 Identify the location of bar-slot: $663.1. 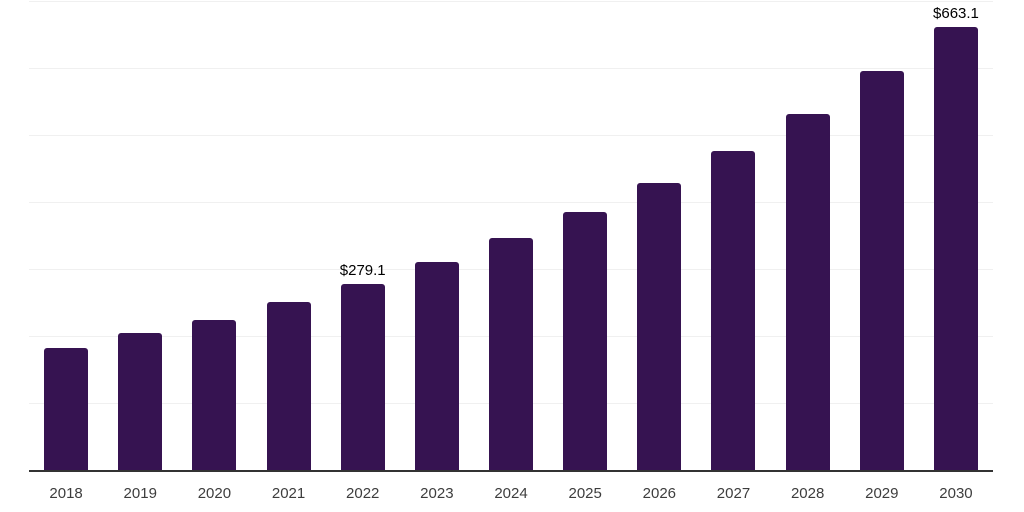
(956, 236).